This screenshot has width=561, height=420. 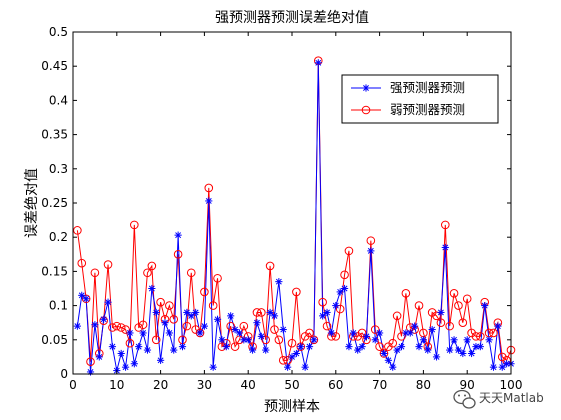 I want to click on legend: 强预测器预测 弱预测器预测, so click(x=420, y=99).